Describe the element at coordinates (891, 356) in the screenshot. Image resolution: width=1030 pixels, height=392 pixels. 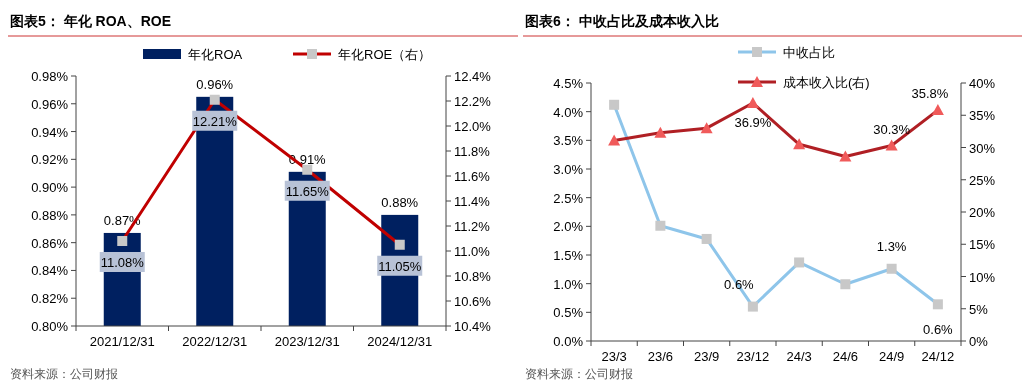
I see `x-tick-label: 24/9` at that location.